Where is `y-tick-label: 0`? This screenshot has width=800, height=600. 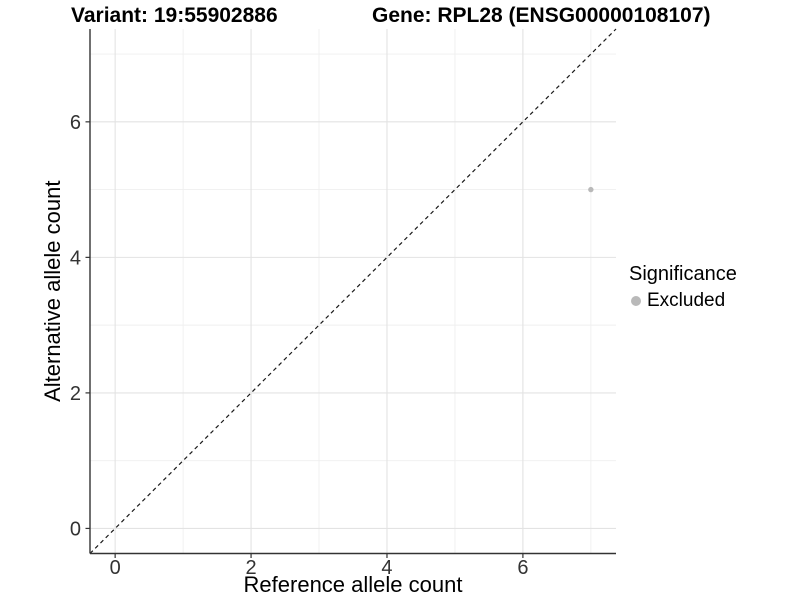
y-tick-label: 0 is located at coordinates (75, 529).